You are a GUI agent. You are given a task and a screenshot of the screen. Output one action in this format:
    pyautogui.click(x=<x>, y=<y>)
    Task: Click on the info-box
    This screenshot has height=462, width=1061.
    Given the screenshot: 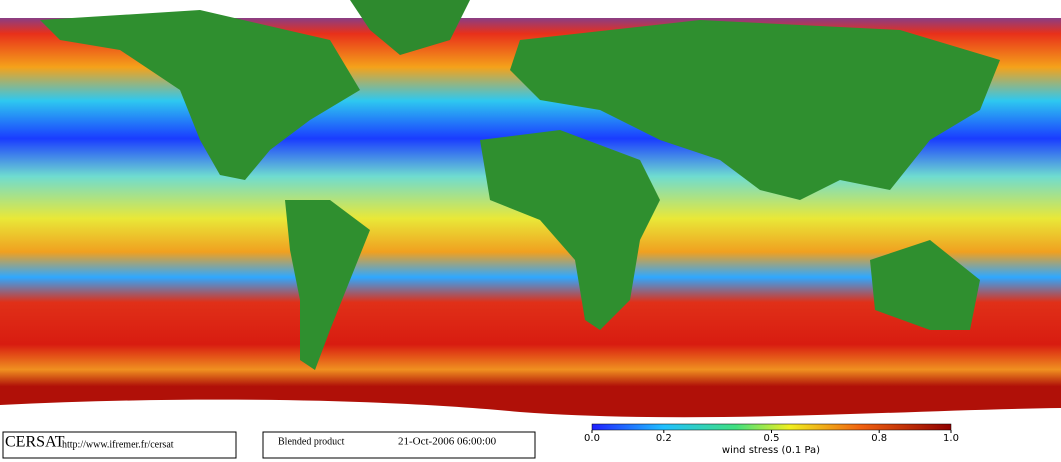 What is the action you would take?
    pyautogui.click(x=399, y=445)
    